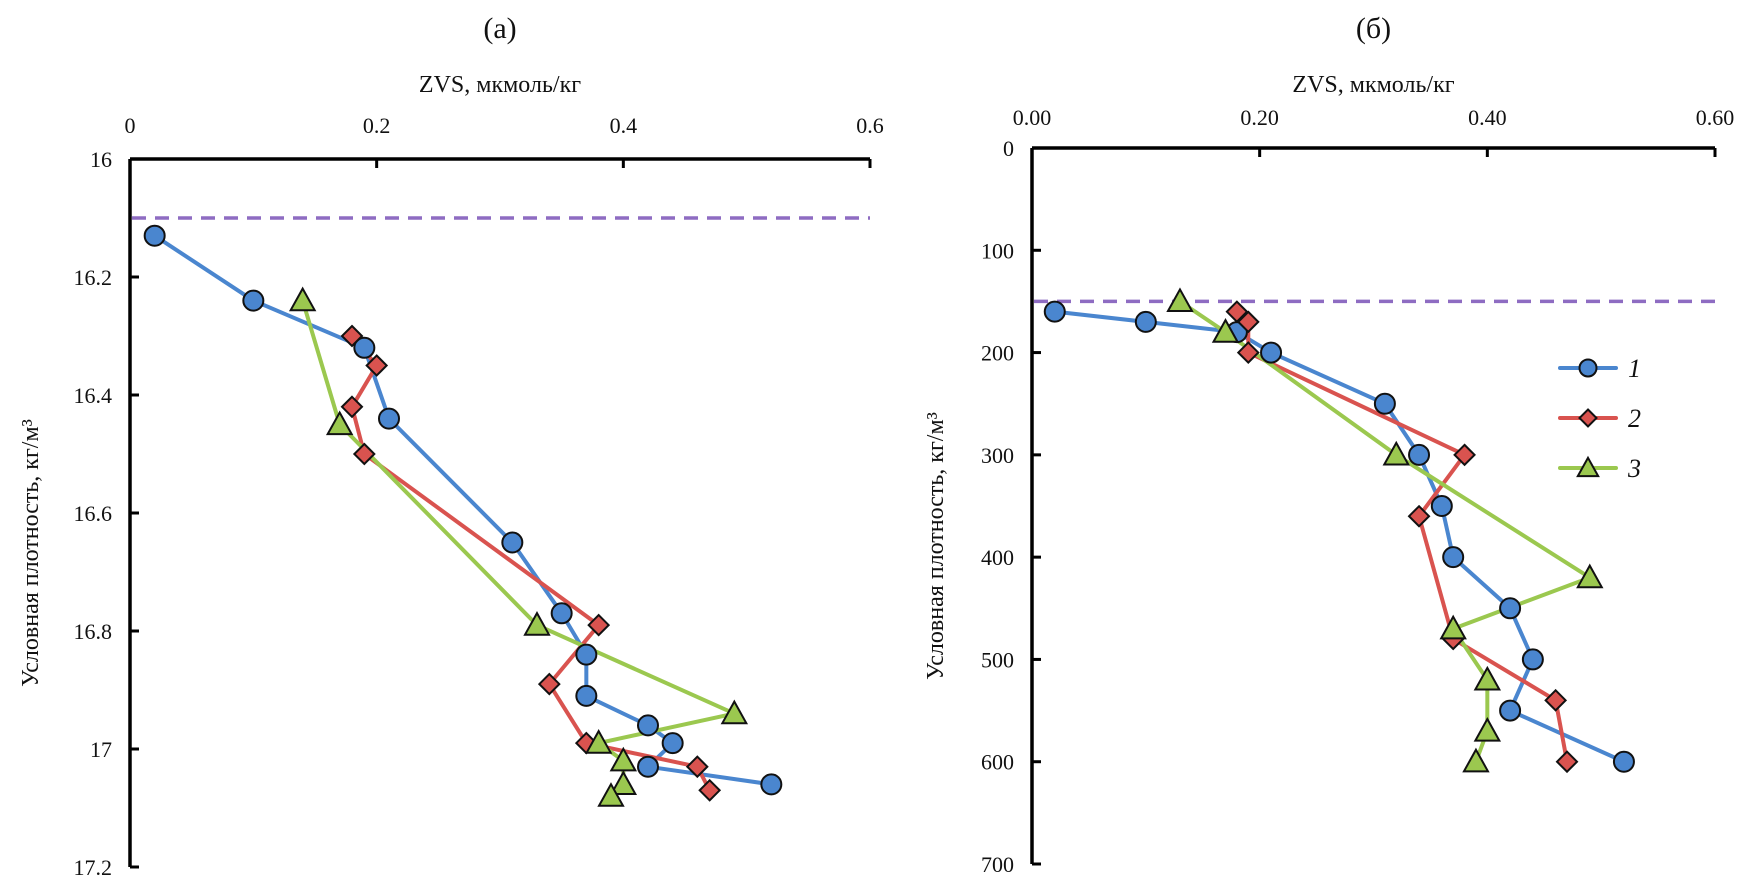  I want to click on legend-label-2: 2, so click(1634, 418).